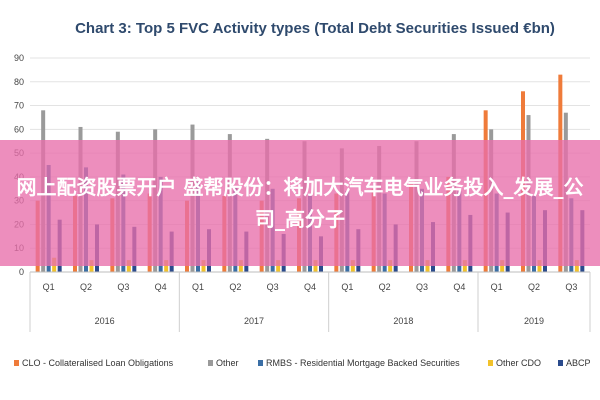 This screenshot has width=600, height=400. What do you see at coordinates (98, 363) in the screenshot?
I see `legend-label: CLO - Collateralised Loan Obligations` at bounding box center [98, 363].